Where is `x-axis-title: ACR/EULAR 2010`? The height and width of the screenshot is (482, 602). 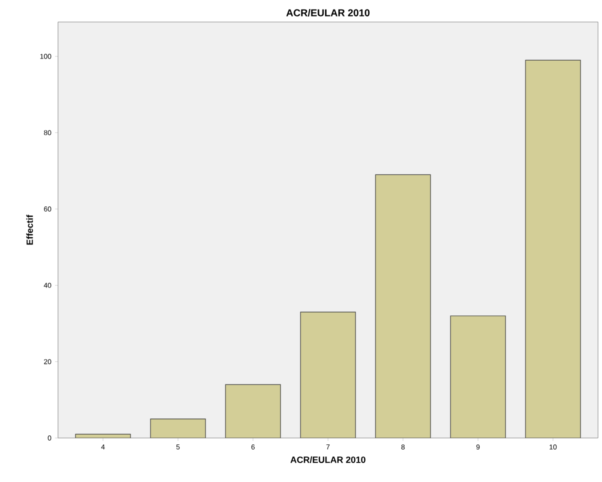
x-axis-title: ACR/EULAR 2010 is located at coordinates (328, 460).